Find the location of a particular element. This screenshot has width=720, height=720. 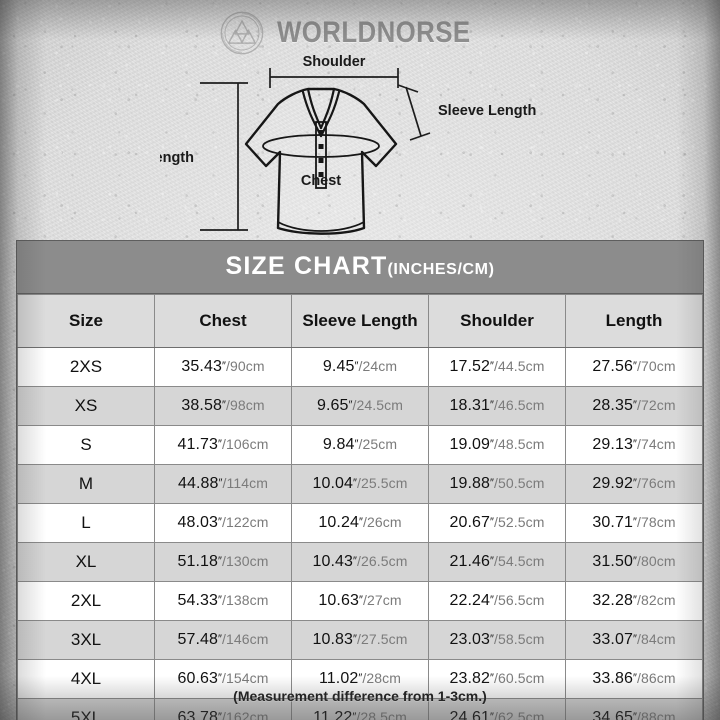

cell-chest: 51.18″/130cm is located at coordinates (223, 562).